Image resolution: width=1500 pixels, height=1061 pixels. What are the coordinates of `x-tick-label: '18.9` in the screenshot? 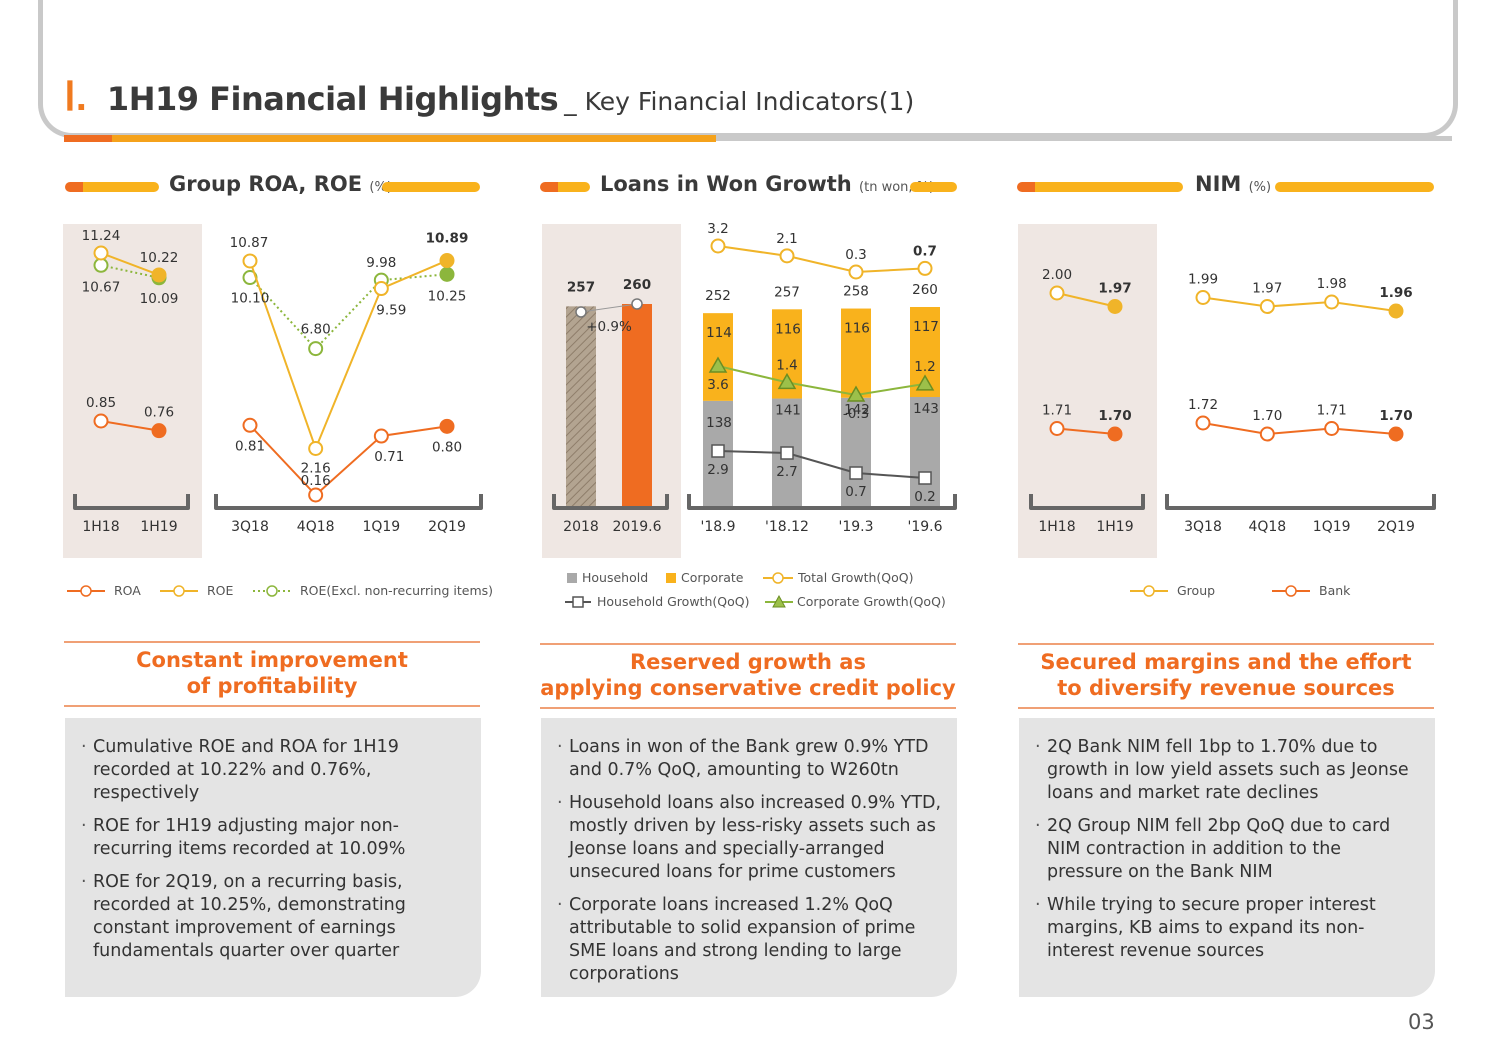 It's located at (717, 527).